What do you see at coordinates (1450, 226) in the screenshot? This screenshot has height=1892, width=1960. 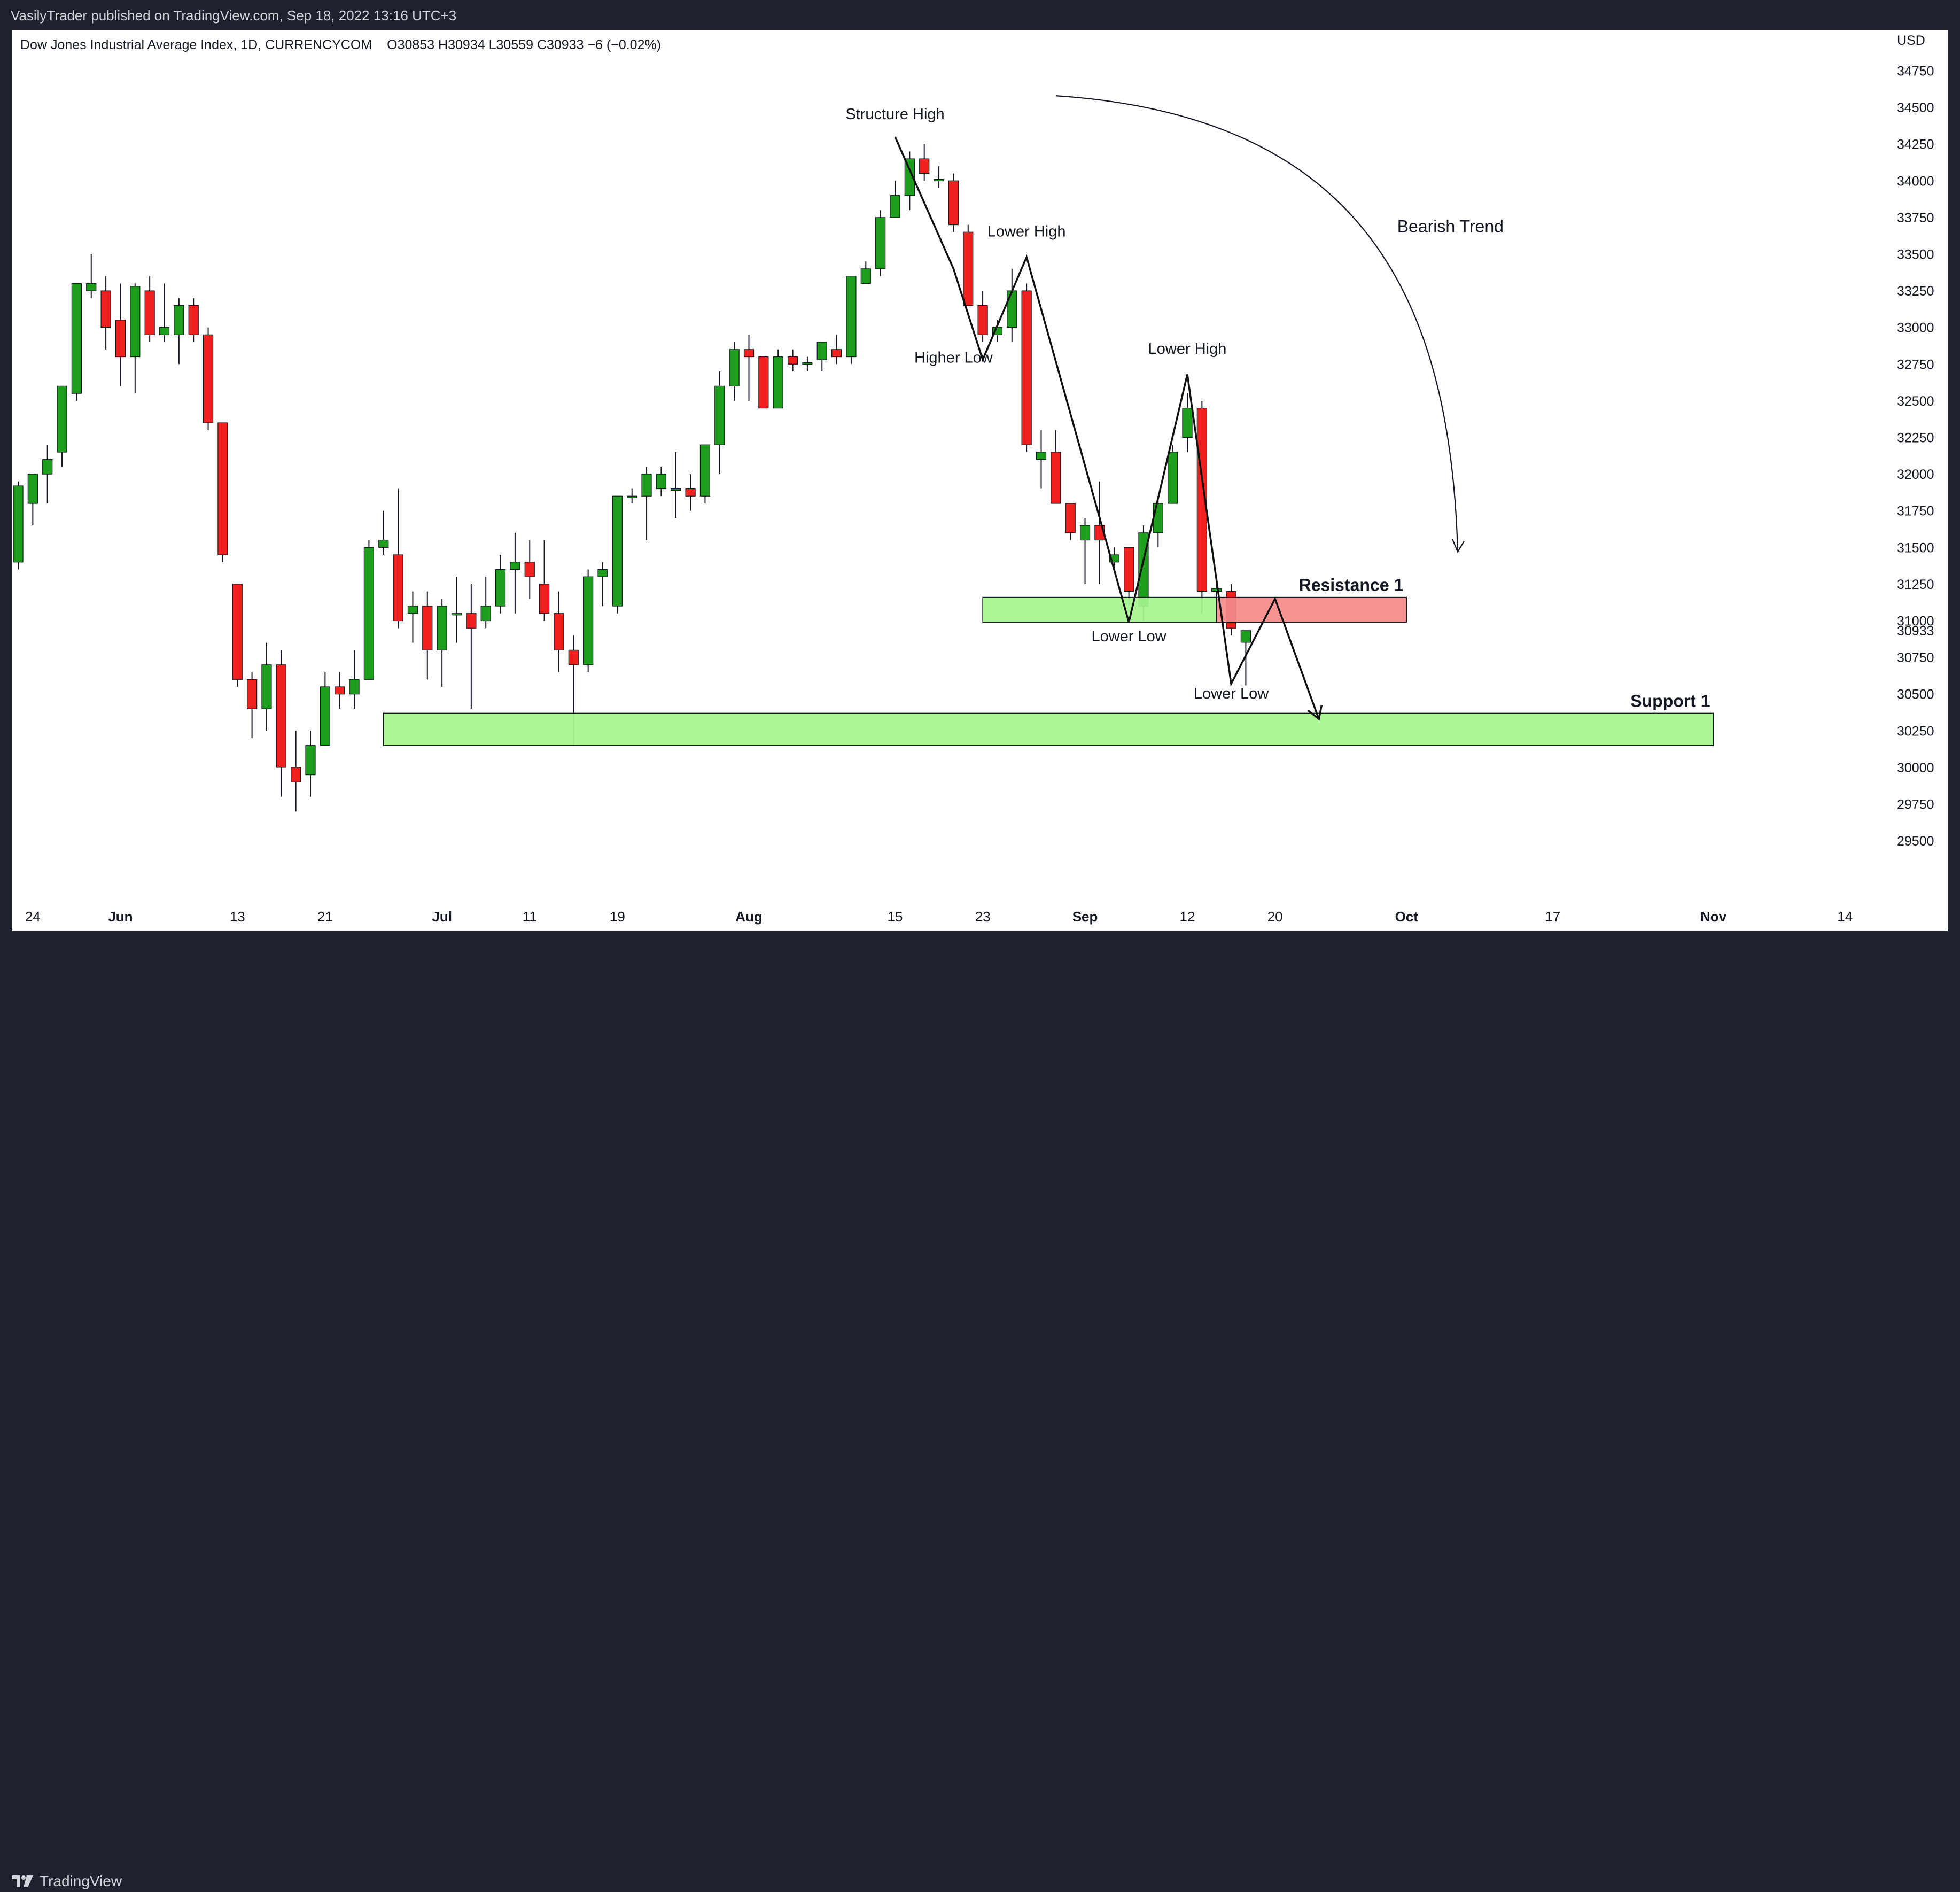 I see `annotation-label: Bearish Trend` at bounding box center [1450, 226].